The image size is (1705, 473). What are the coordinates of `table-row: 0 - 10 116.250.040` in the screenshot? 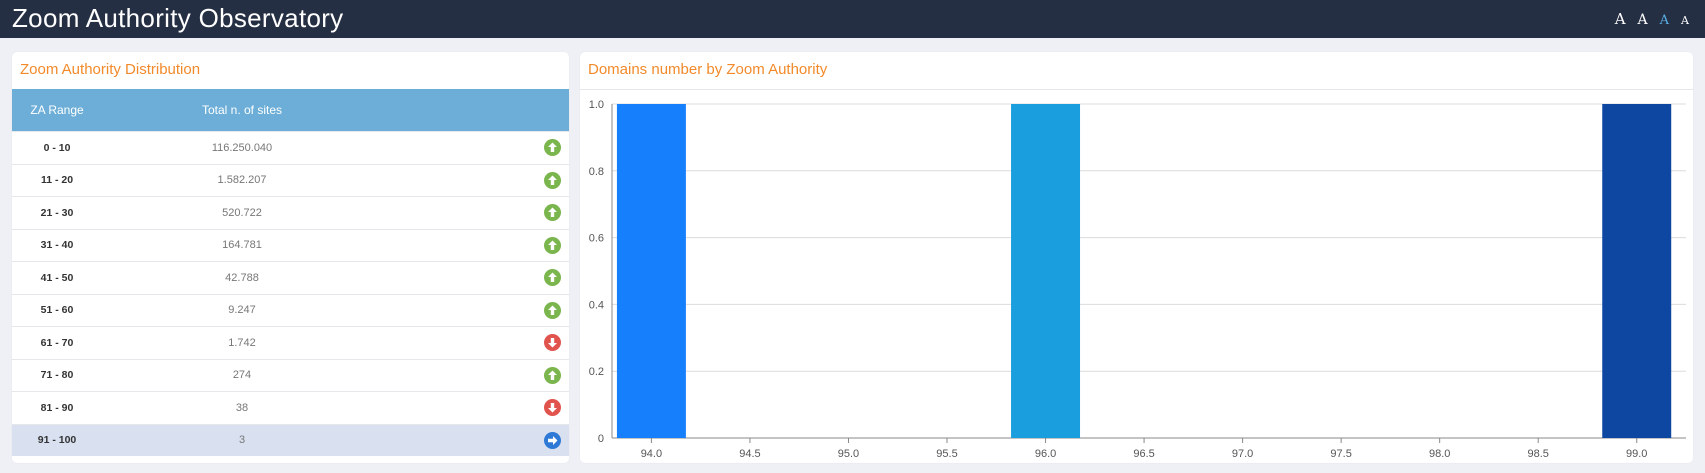 It's located at (290, 147).